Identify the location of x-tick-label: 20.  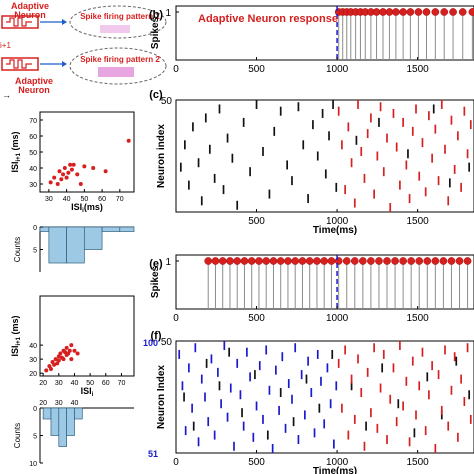
(43, 403).